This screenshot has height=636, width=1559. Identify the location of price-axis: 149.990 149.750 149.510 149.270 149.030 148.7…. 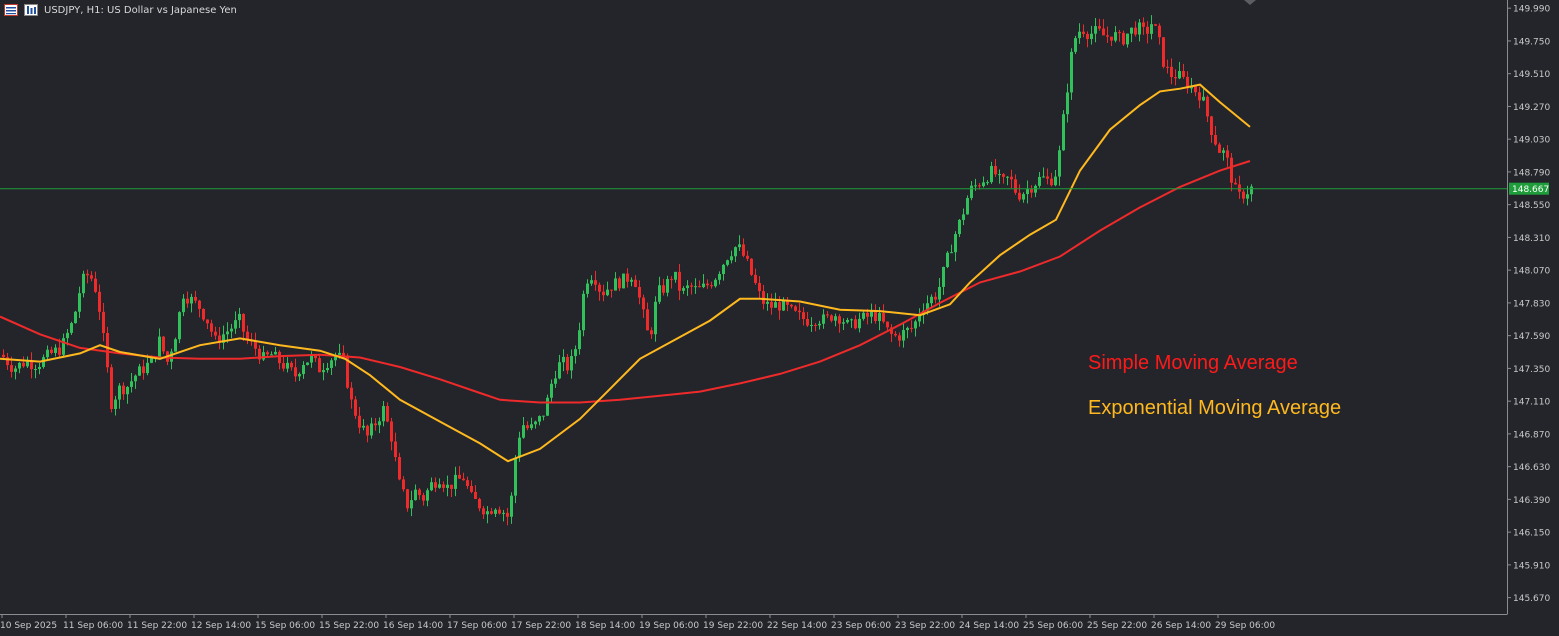
(1528, 307).